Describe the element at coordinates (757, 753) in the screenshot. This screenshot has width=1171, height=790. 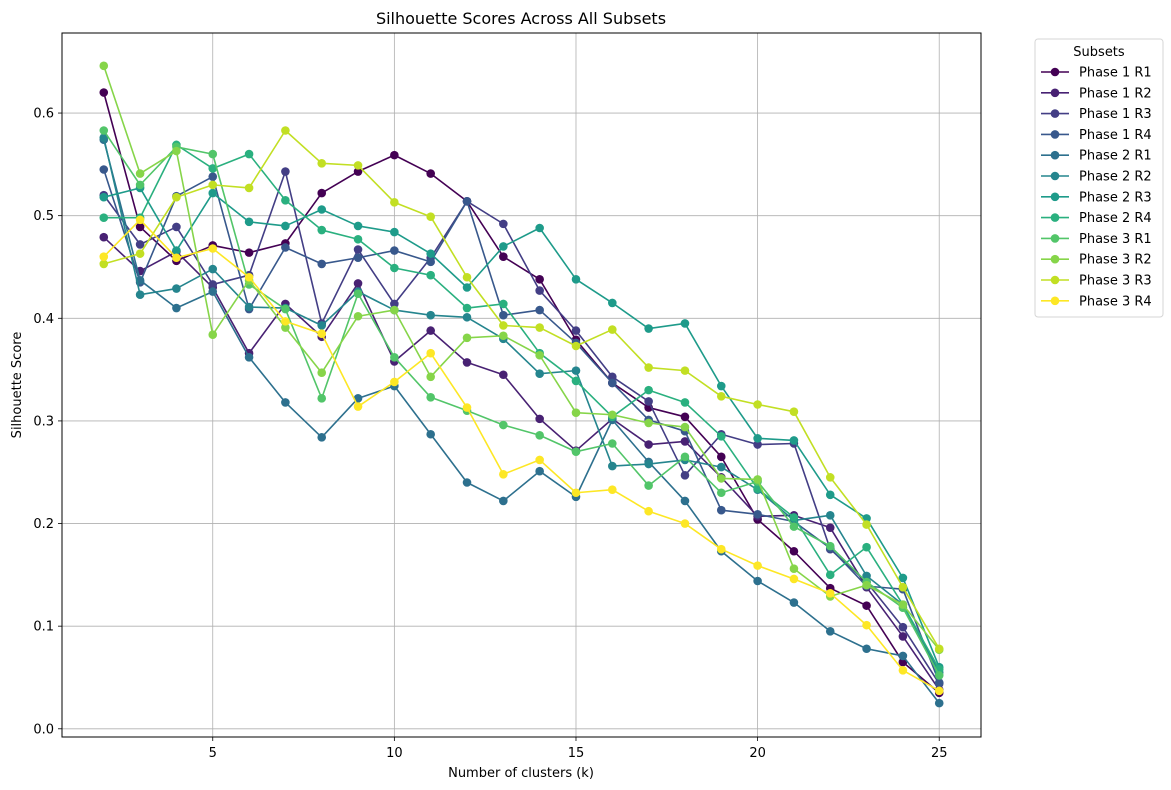
I see `x-tick-label: 20` at that location.